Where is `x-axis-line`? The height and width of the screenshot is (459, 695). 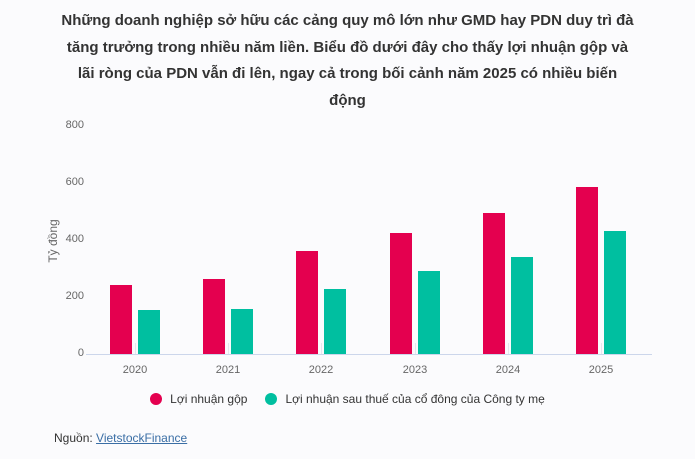
x-axis-line is located at coordinates (369, 354).